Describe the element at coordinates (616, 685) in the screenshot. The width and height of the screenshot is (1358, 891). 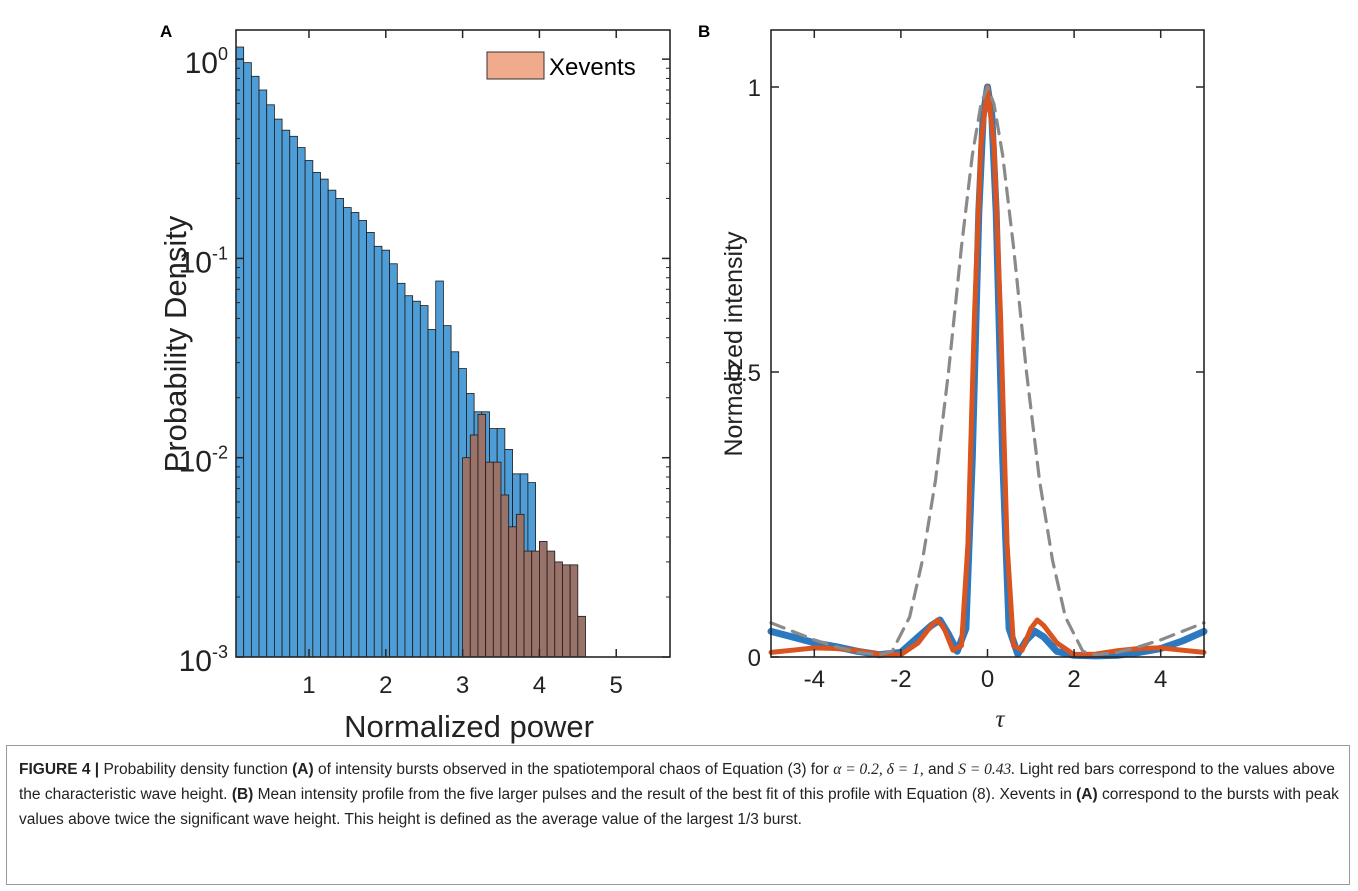
I see `x-tick-label: 5` at that location.